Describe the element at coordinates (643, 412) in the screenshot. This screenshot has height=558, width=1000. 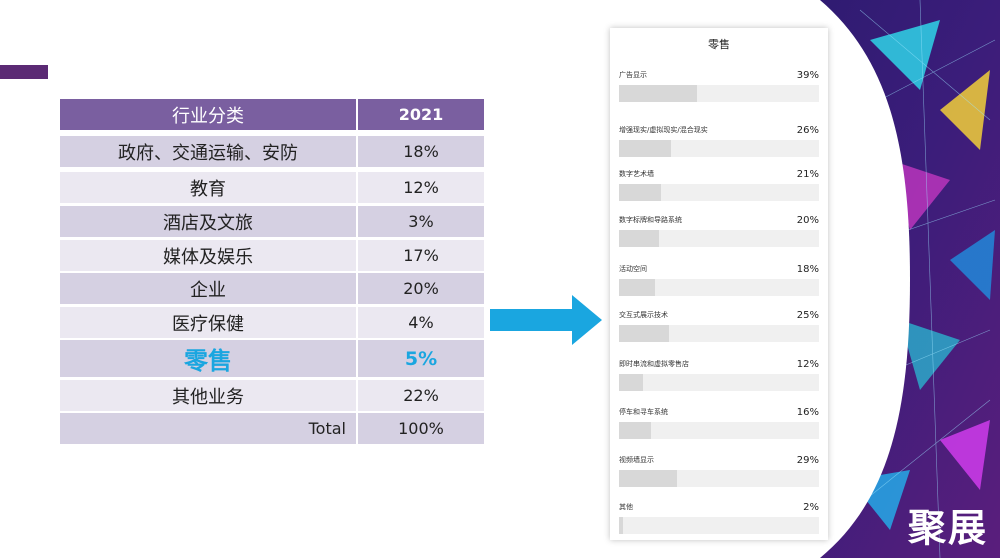
I see `survey-item-label: 停车和寻车系统` at that location.